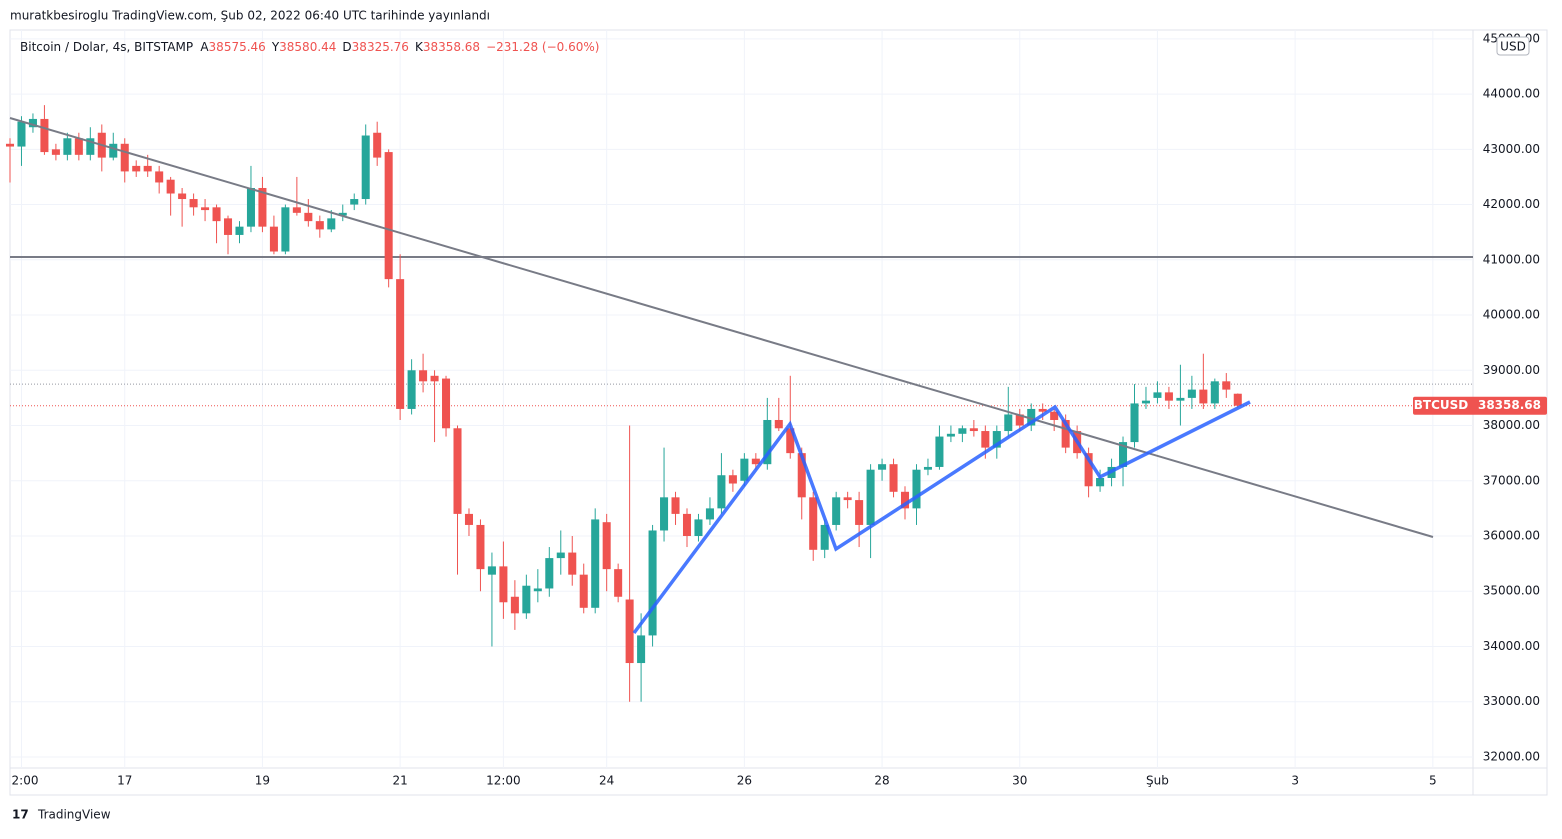  Describe the element at coordinates (1295, 781) in the screenshot. I see `x-tick-label: 3` at that location.